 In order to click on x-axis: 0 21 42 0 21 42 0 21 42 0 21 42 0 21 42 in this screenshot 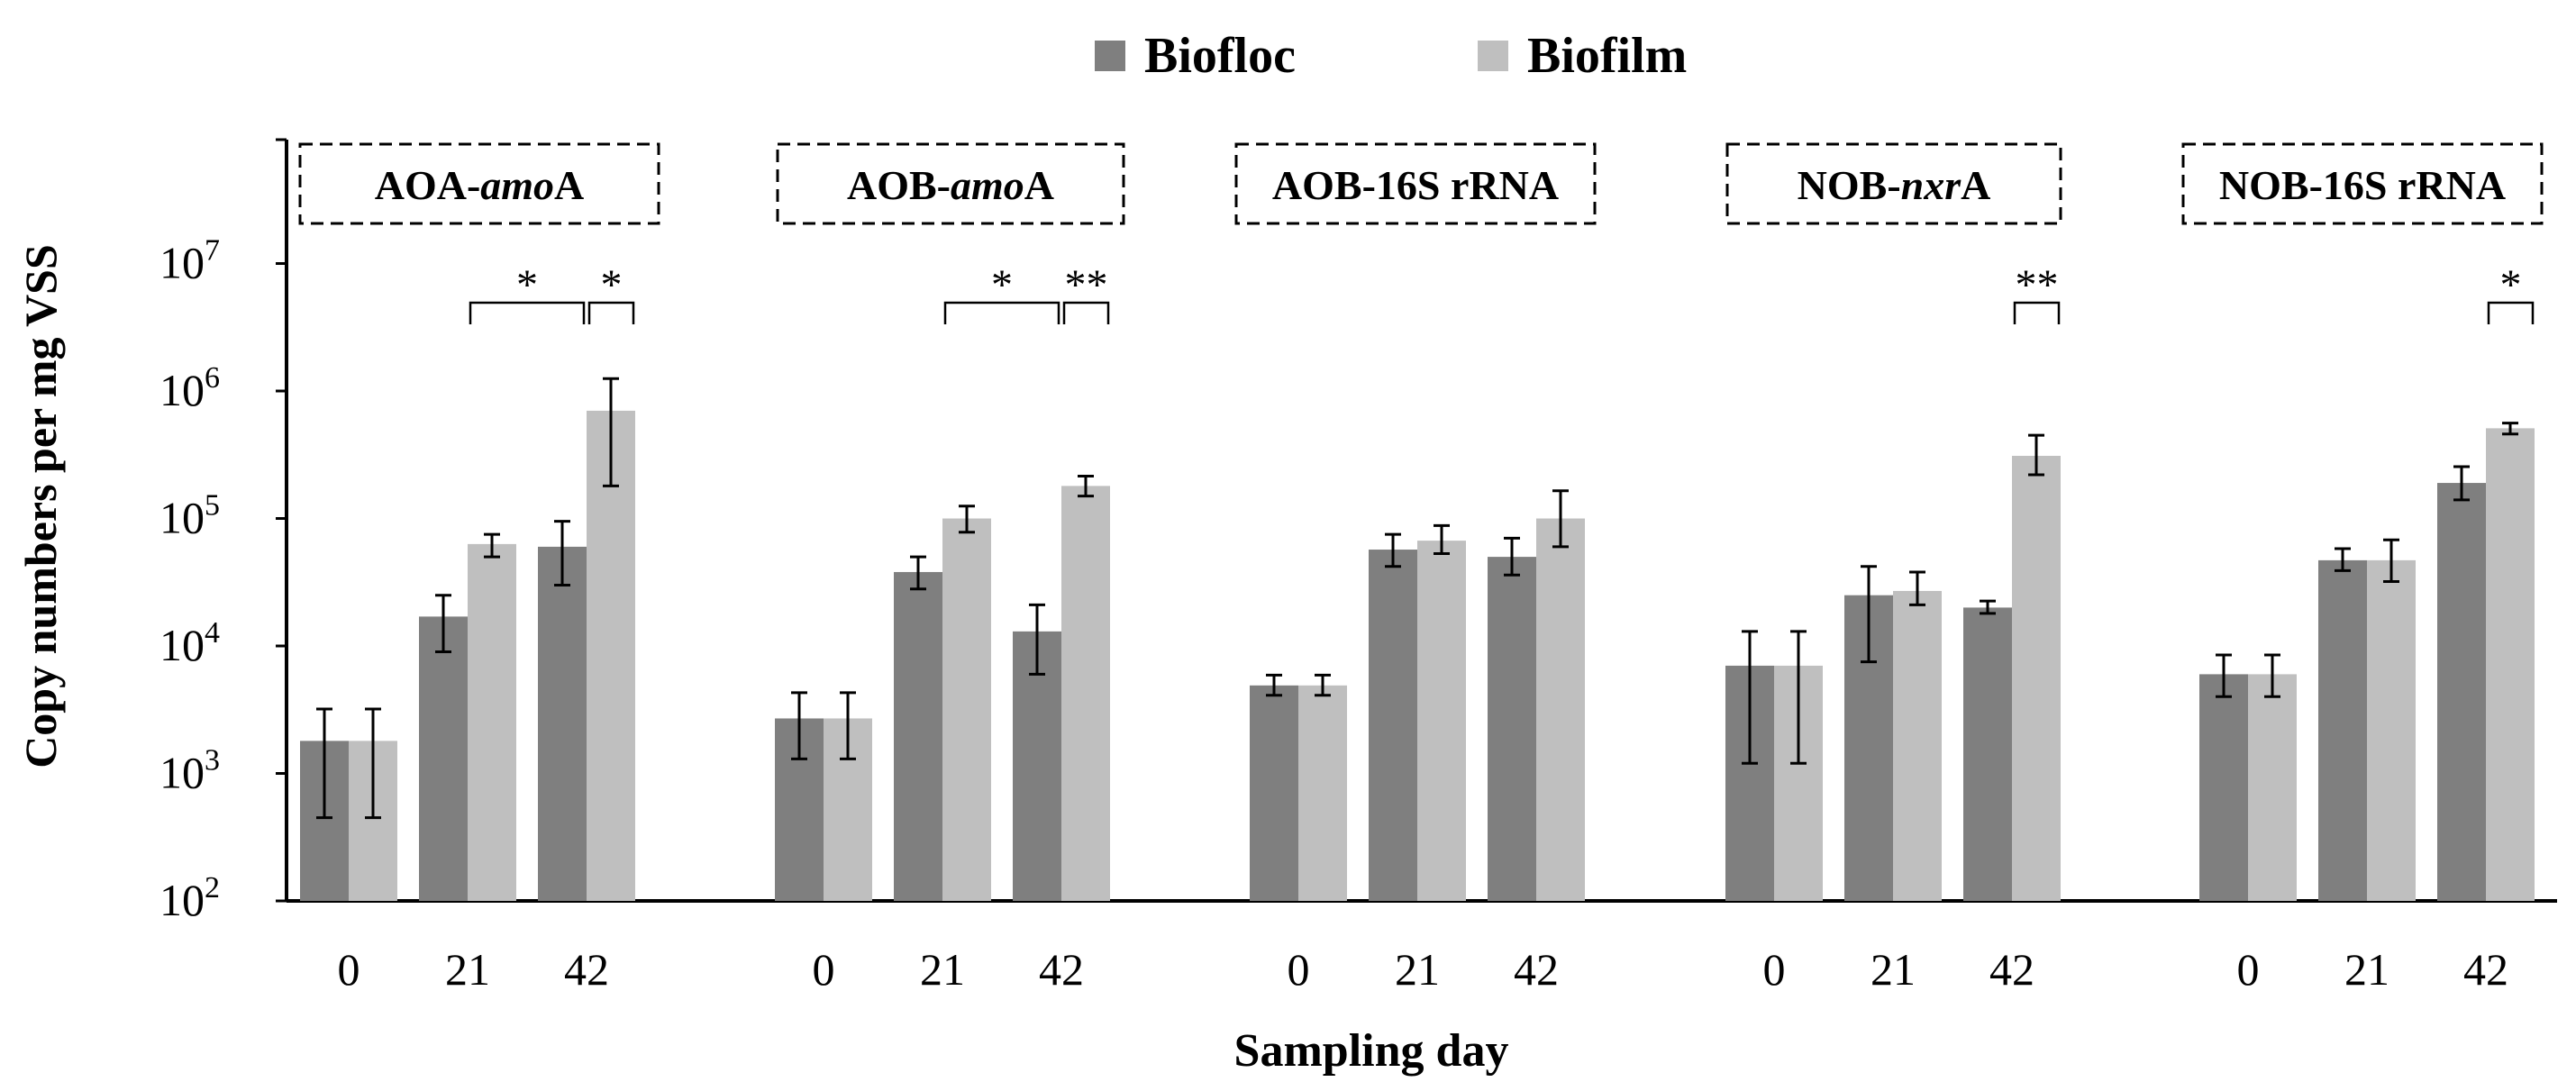, I will do `click(1423, 969)`.